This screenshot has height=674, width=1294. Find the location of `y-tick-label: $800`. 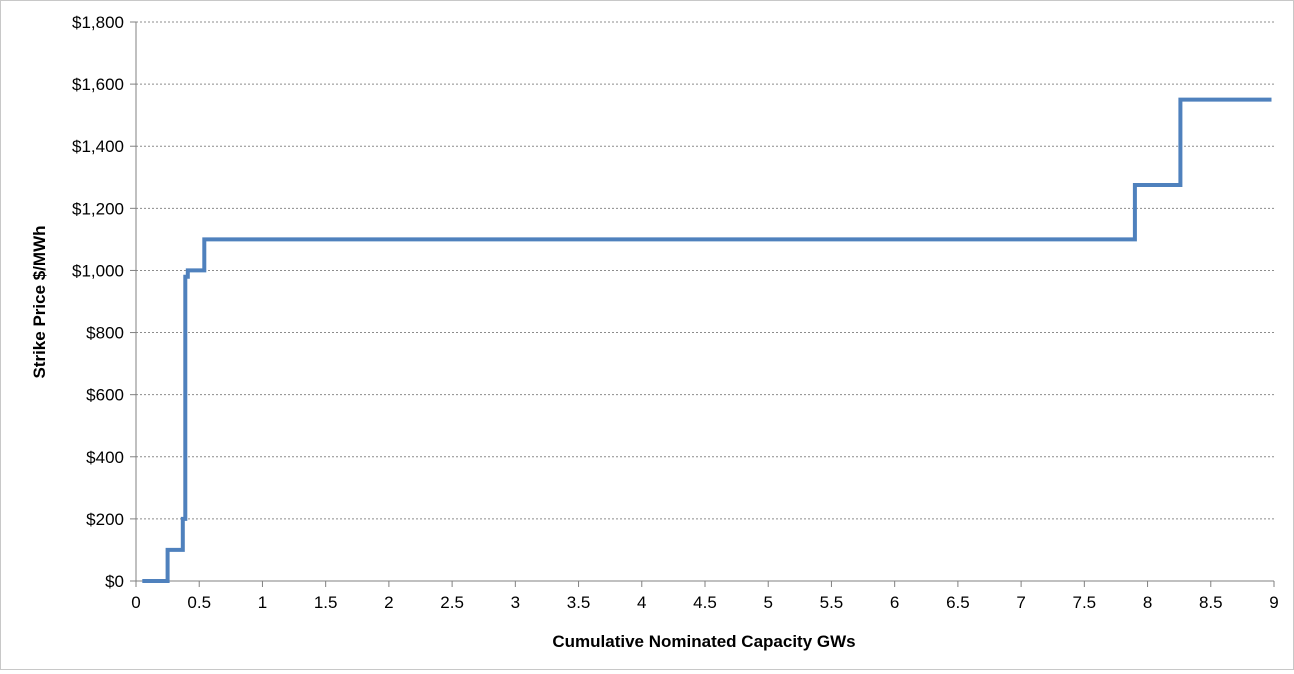

y-tick-label: $800 is located at coordinates (105, 333).